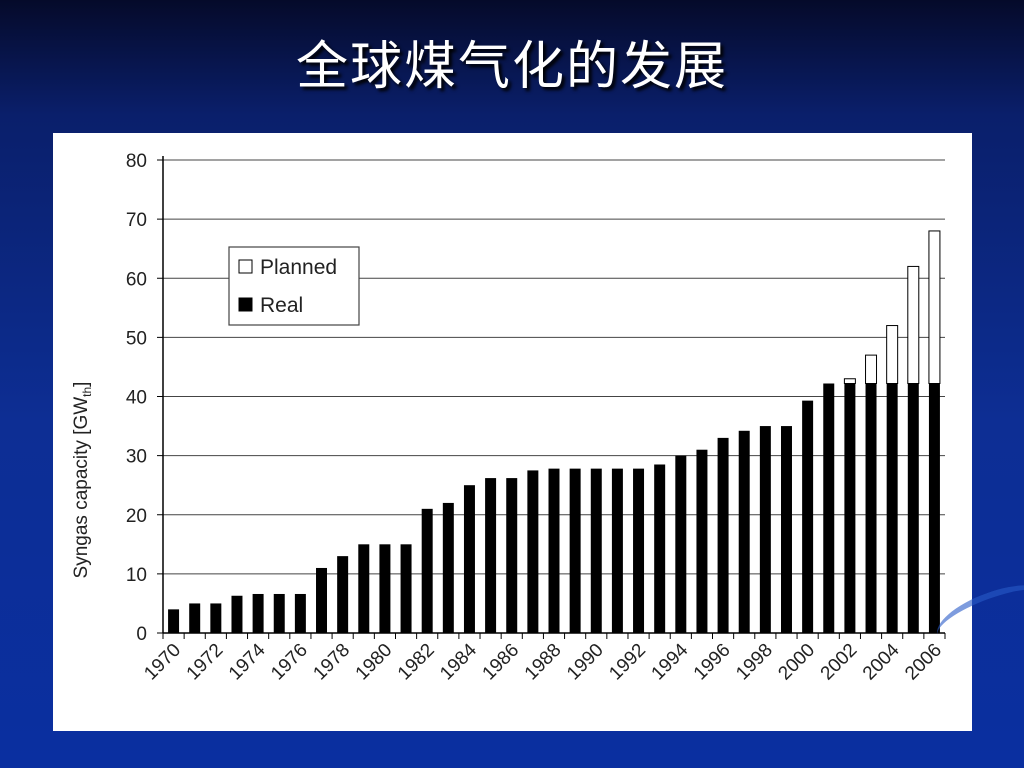 The height and width of the screenshot is (768, 1024). I want to click on bar-planned-2002, so click(849, 381).